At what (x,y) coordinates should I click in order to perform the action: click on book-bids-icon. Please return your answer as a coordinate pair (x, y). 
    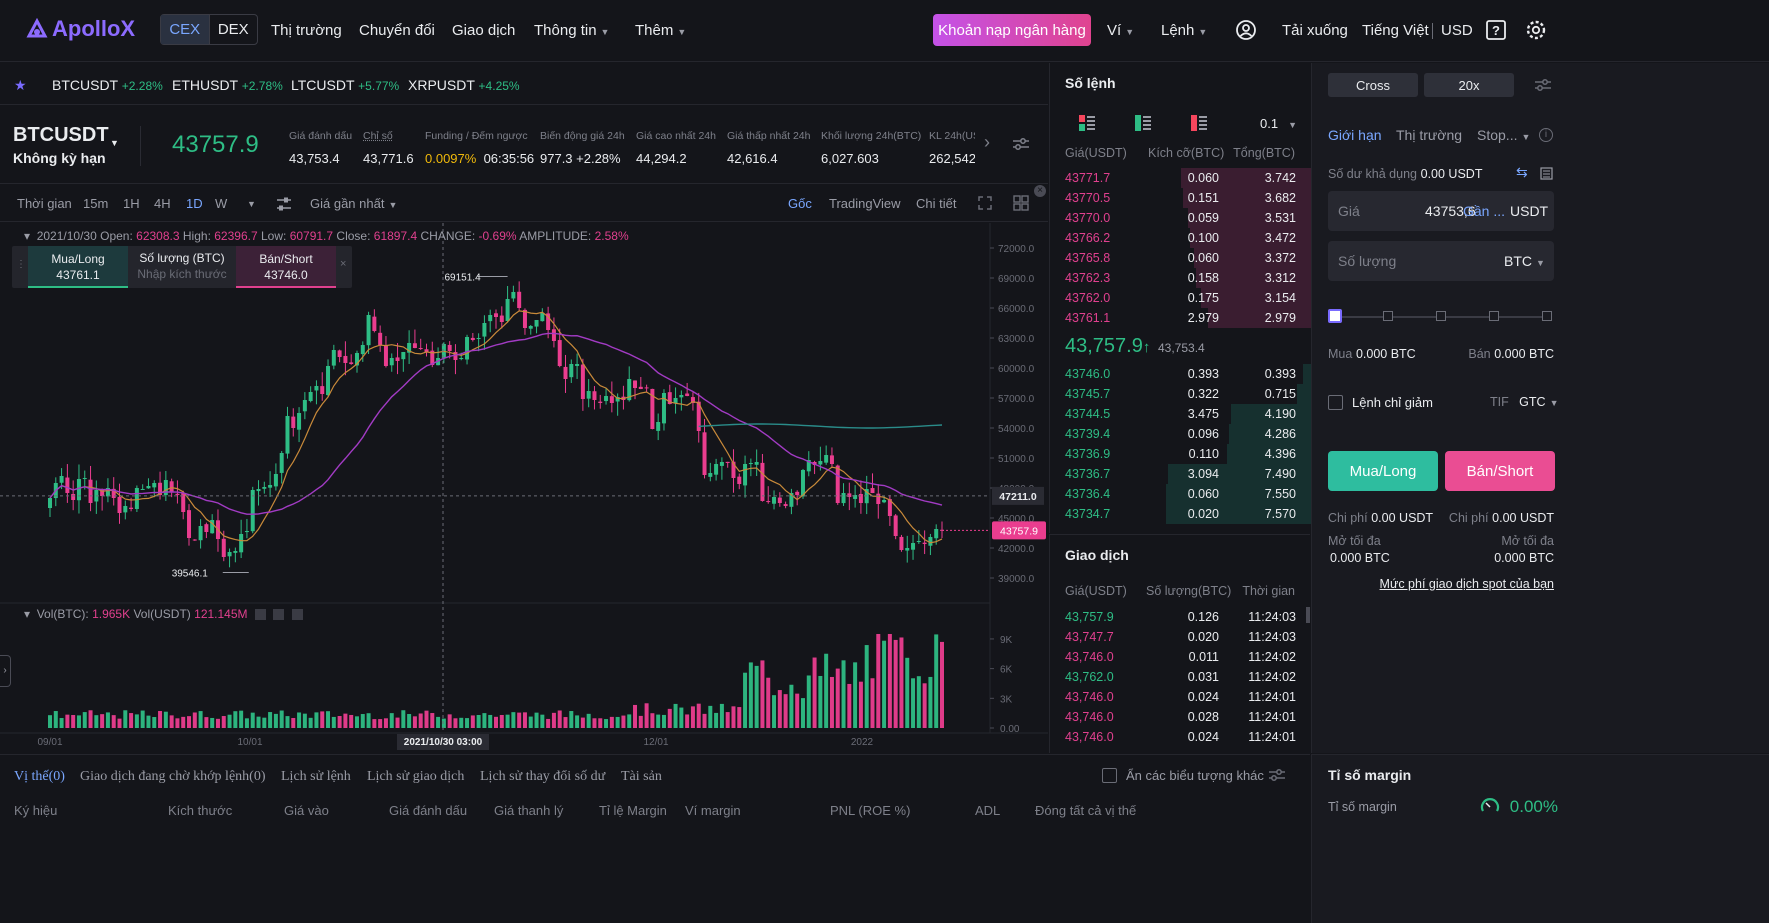
    Looking at the image, I should click on (1143, 123).